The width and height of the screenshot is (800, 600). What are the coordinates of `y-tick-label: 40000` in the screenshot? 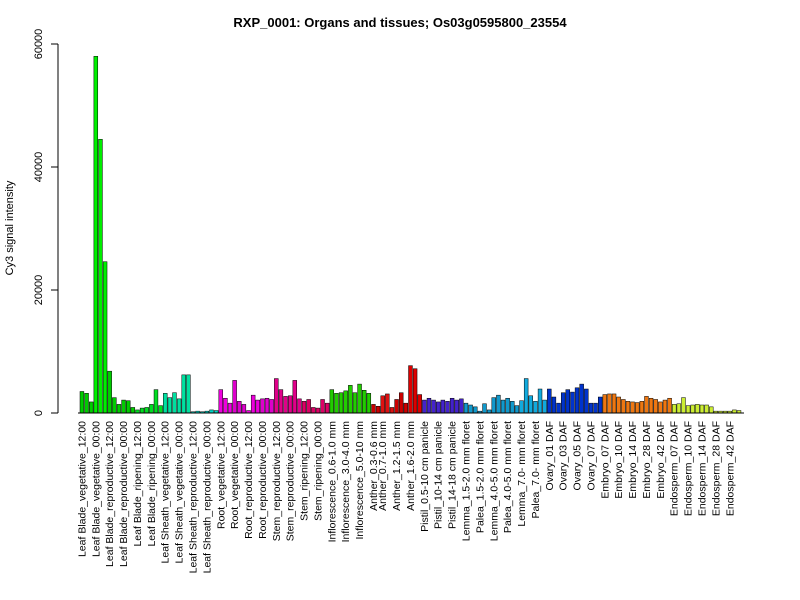 It's located at (39, 167).